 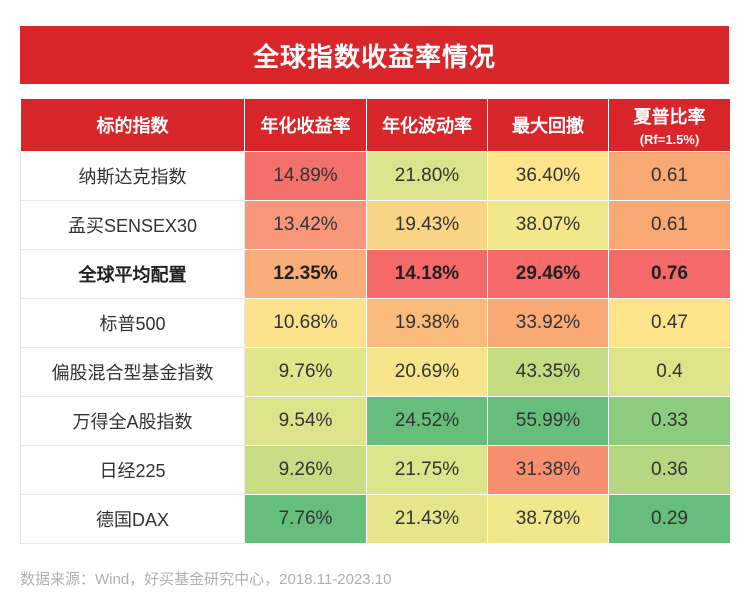 What do you see at coordinates (669, 519) in the screenshot?
I see `sharpe-ratio-cell: 0.29` at bounding box center [669, 519].